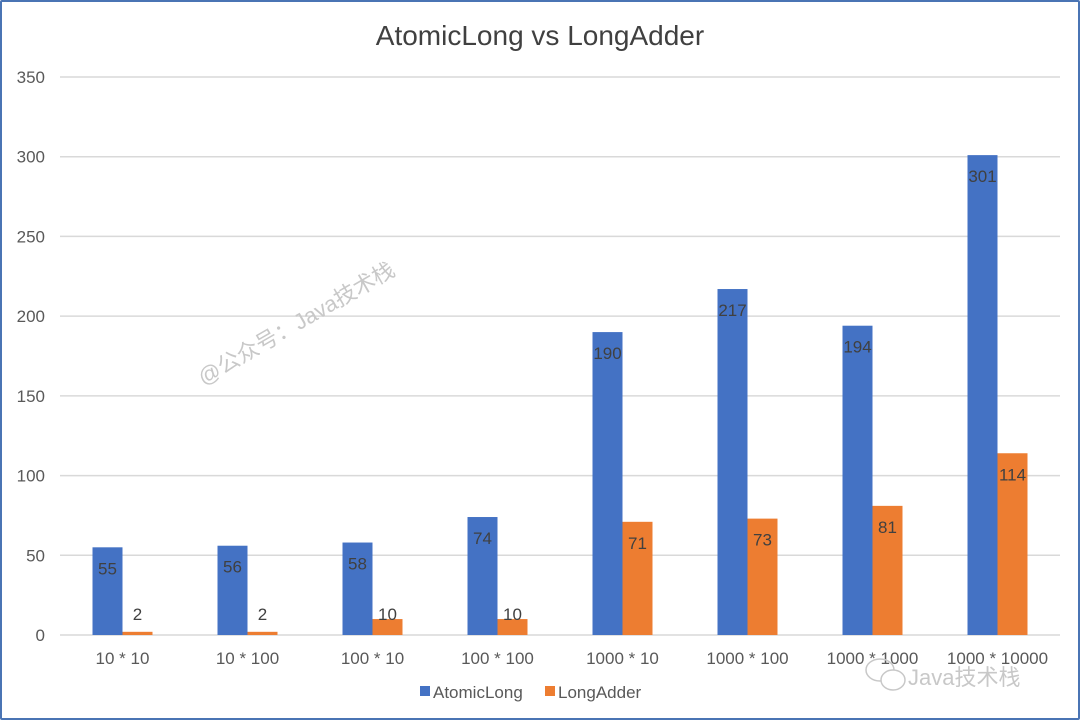 The image size is (1080, 720). I want to click on y-tick-label: 200, so click(31, 316).